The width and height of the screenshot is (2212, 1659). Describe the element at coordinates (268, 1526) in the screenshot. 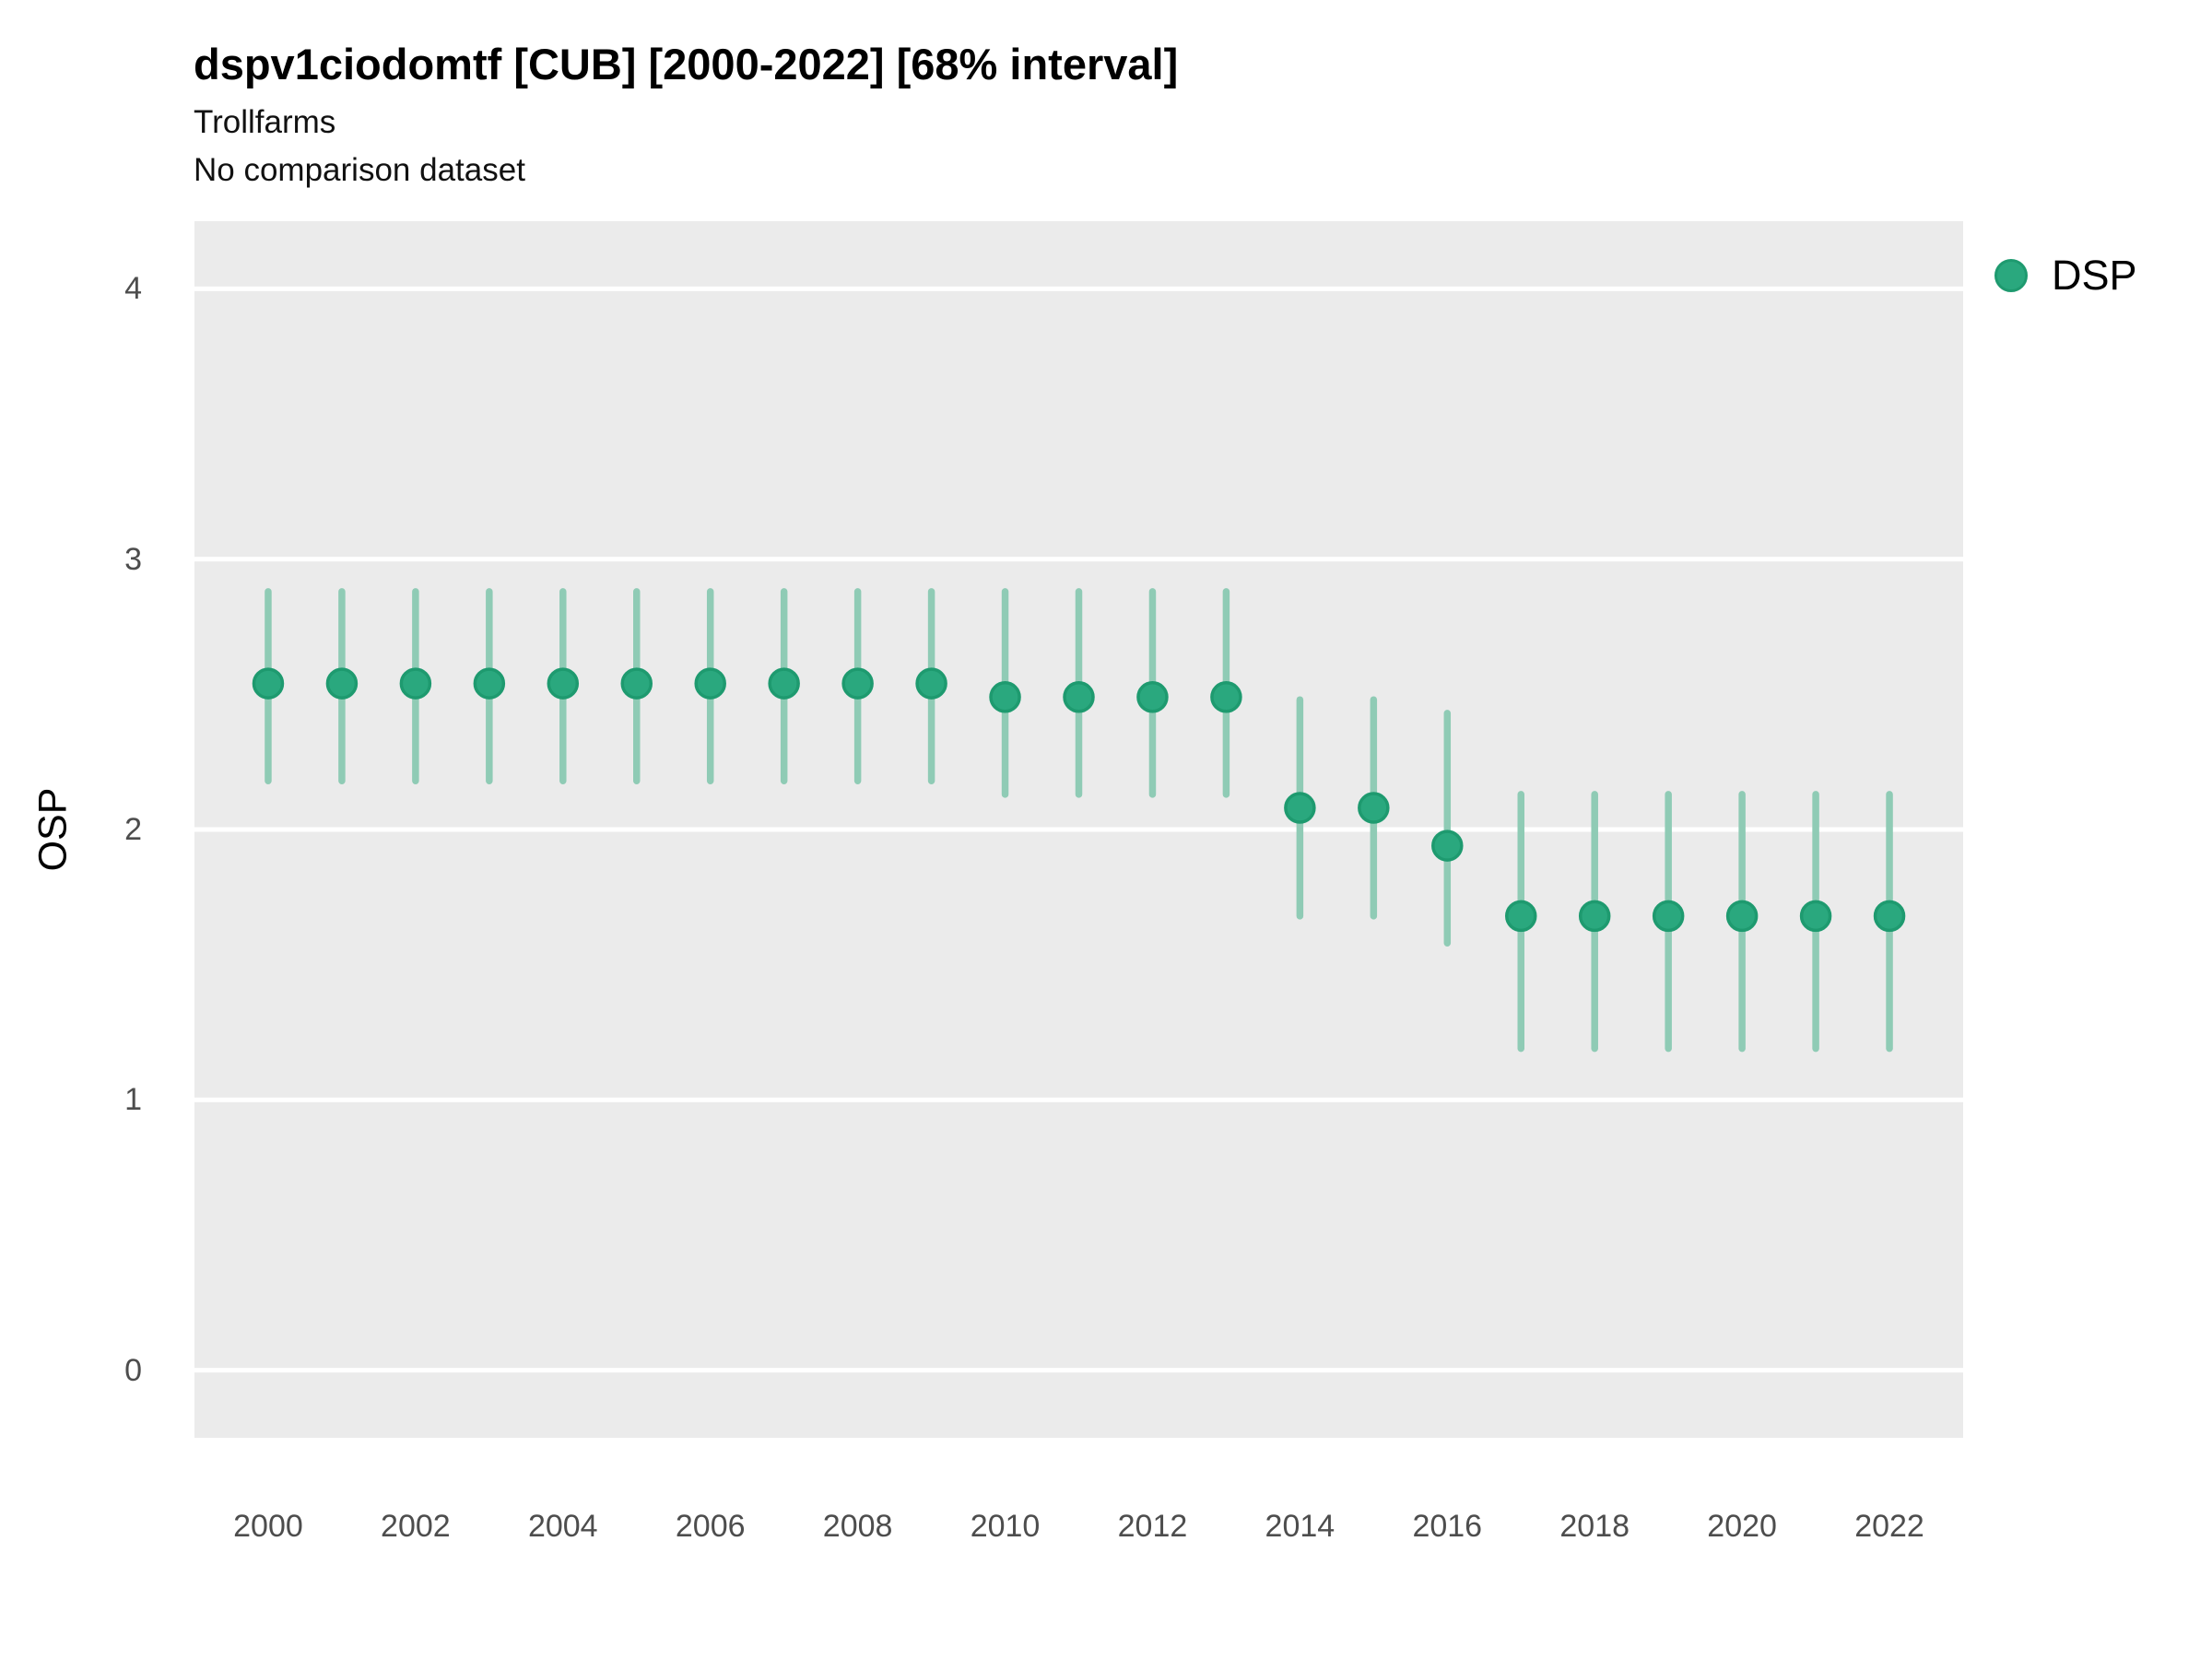

I see `x-tick-label-2000: 2000` at that location.